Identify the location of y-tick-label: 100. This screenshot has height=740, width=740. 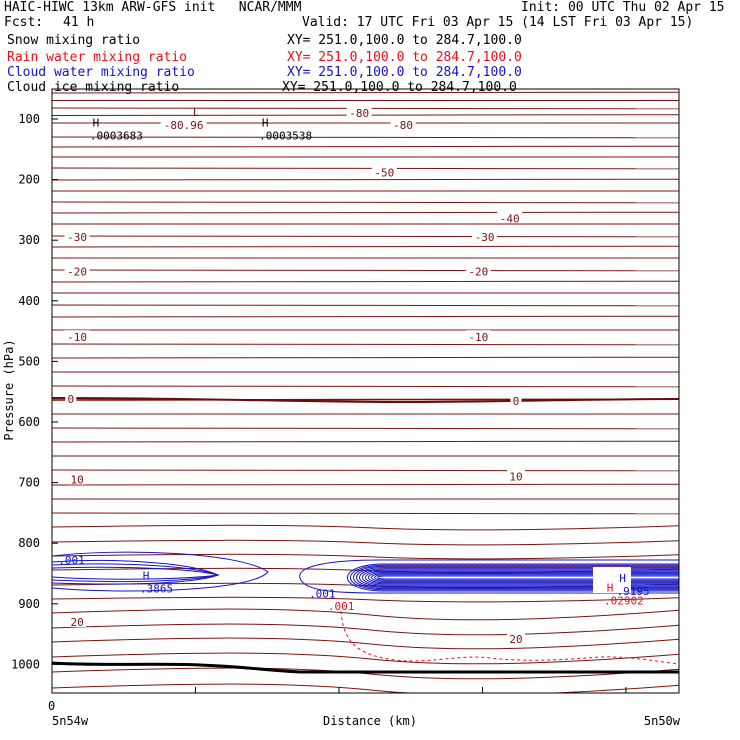
(29, 119).